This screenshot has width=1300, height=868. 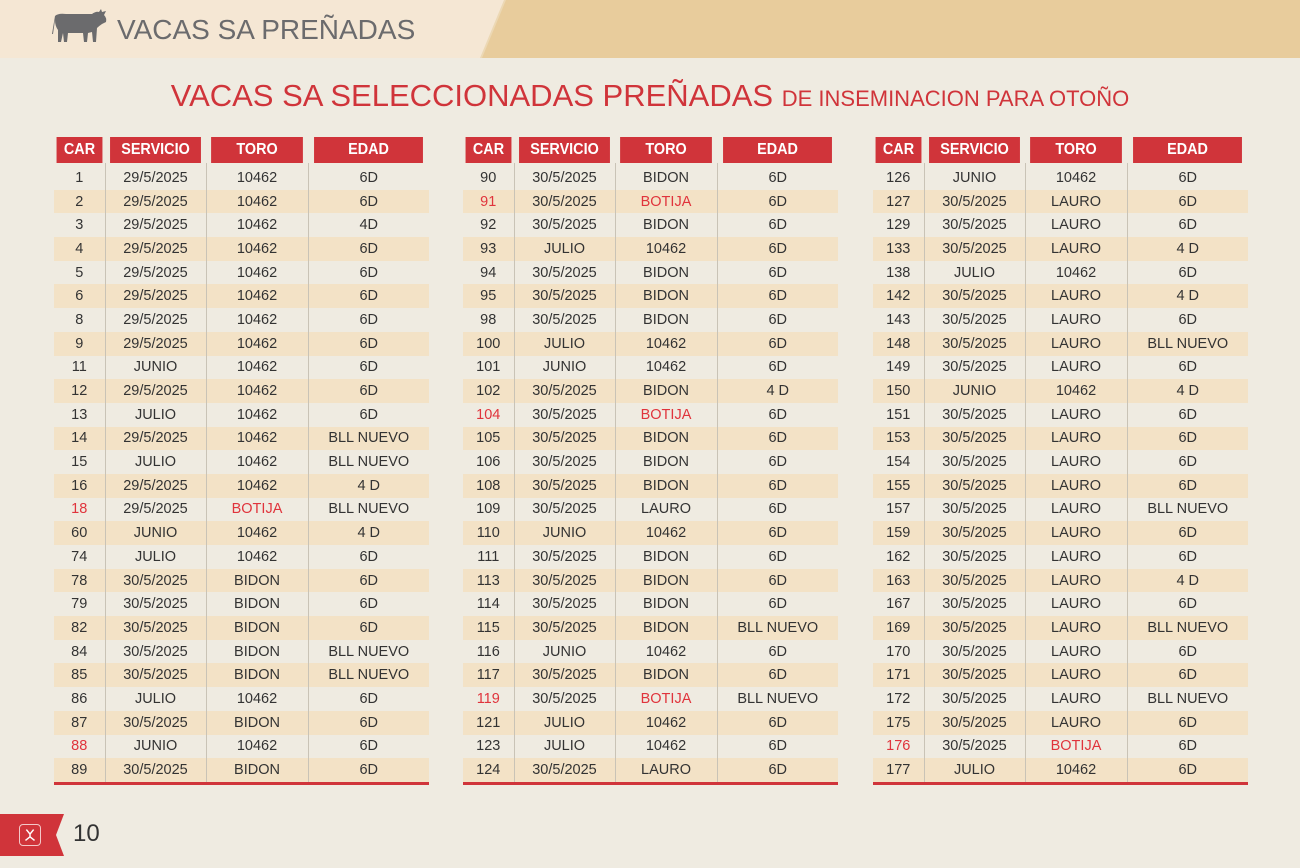 I want to click on cell-car: 163, so click(x=898, y=580).